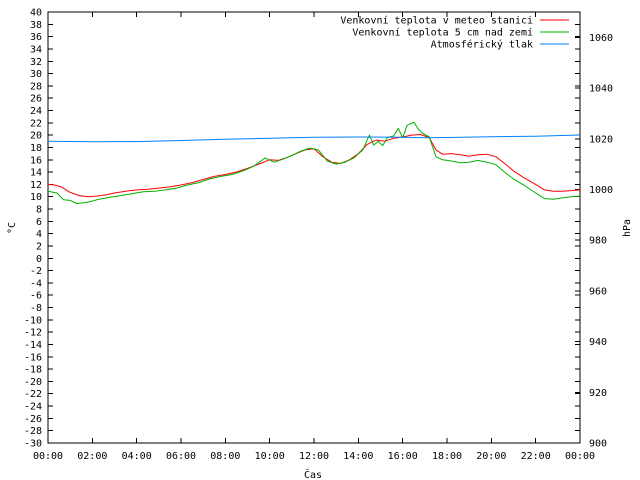 The width and height of the screenshot is (640, 480). What do you see at coordinates (33, 444) in the screenshot?
I see `y-tick-label: -30` at bounding box center [33, 444].